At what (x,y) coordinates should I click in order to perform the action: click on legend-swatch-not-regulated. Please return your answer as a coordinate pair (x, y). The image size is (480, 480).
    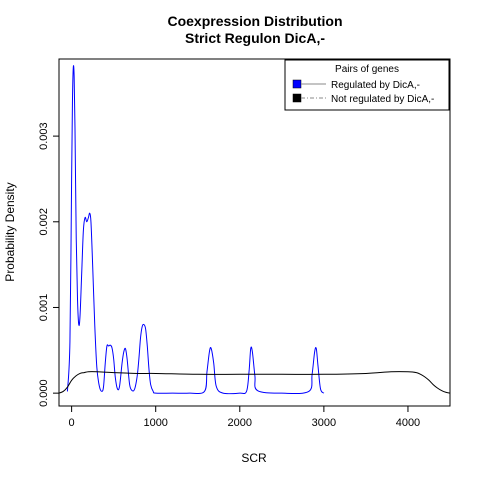
    Looking at the image, I should click on (297, 98).